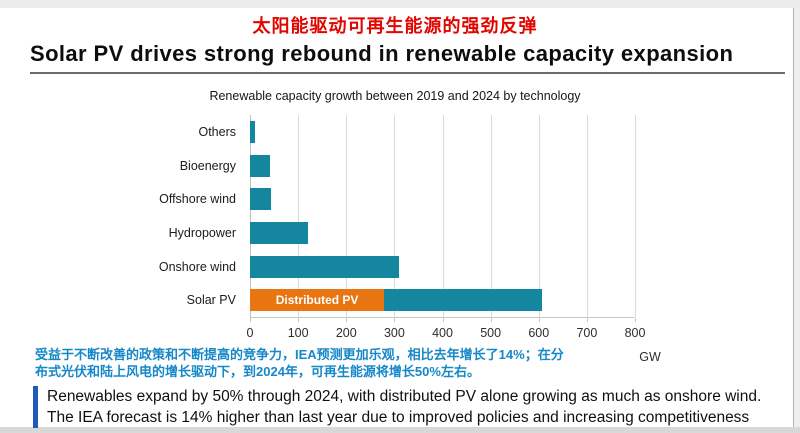 The image size is (800, 433). What do you see at coordinates (346, 333) in the screenshot?
I see `x-tick-label-200: 200` at bounding box center [346, 333].